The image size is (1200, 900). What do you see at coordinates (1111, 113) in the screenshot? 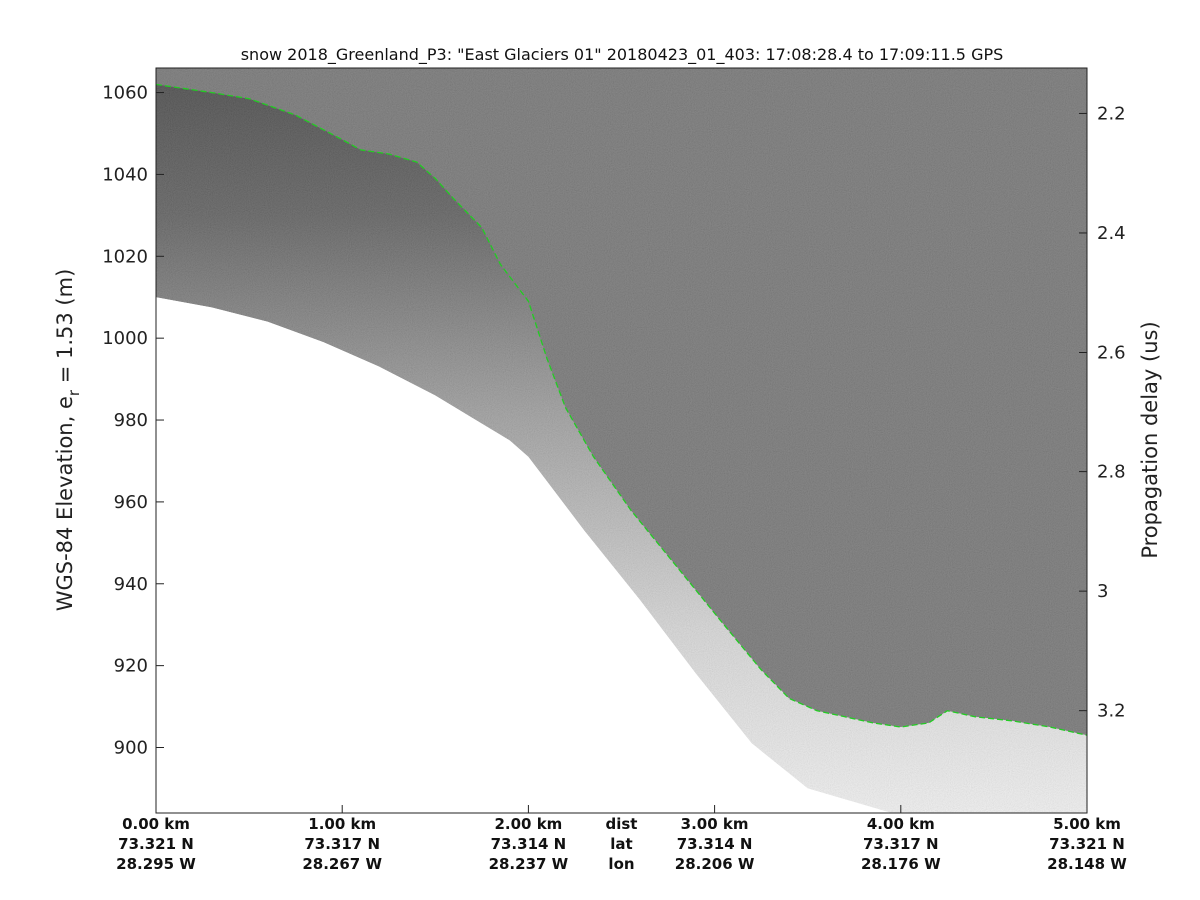
I see `y2-tick-label: 2.2` at bounding box center [1111, 113].